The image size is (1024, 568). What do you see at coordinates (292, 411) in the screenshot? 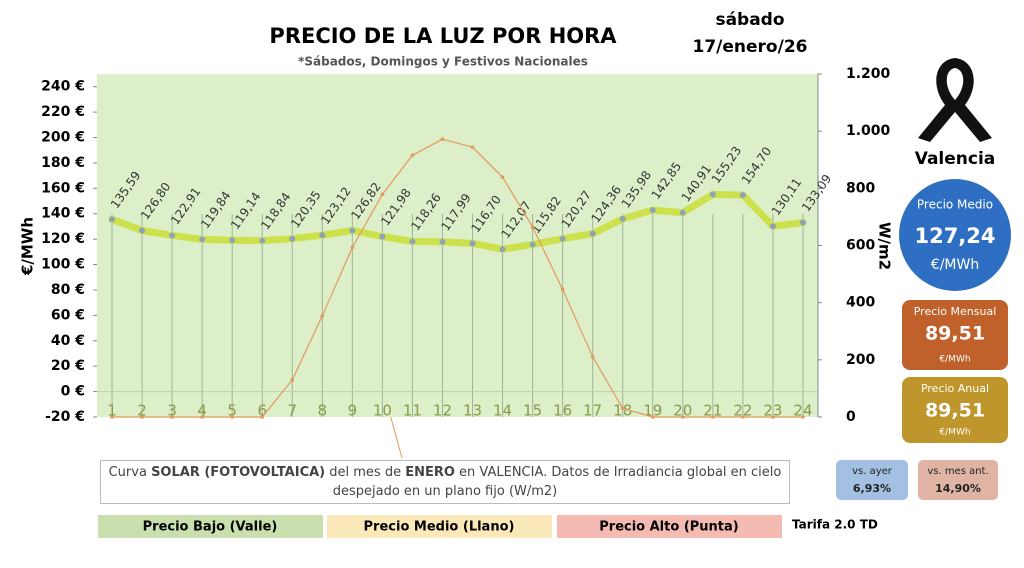
I see `x-tick-label: 7` at bounding box center [292, 411].